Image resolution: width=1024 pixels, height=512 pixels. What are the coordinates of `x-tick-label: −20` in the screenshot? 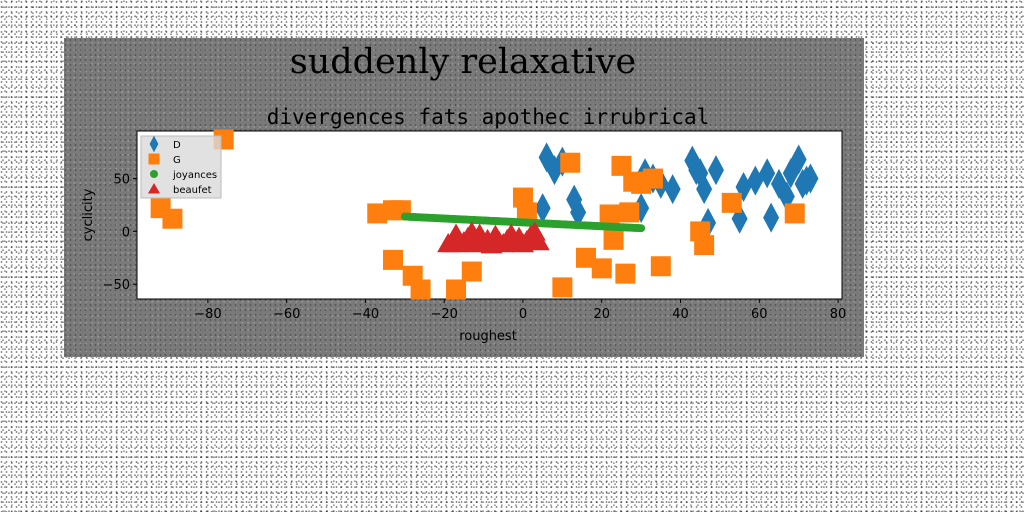 It's located at (443, 314).